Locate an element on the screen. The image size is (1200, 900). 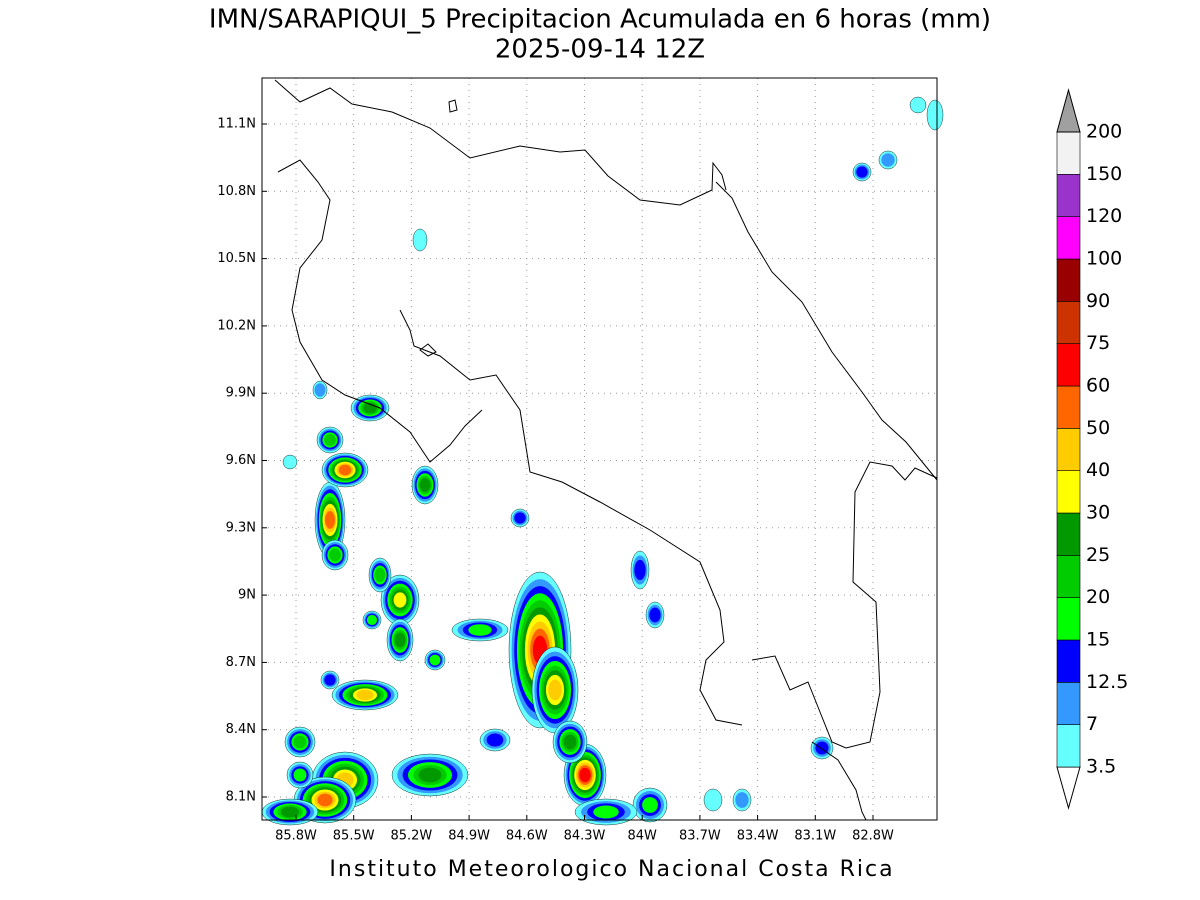
lat-tick-label: 9.9N is located at coordinates (241, 393).